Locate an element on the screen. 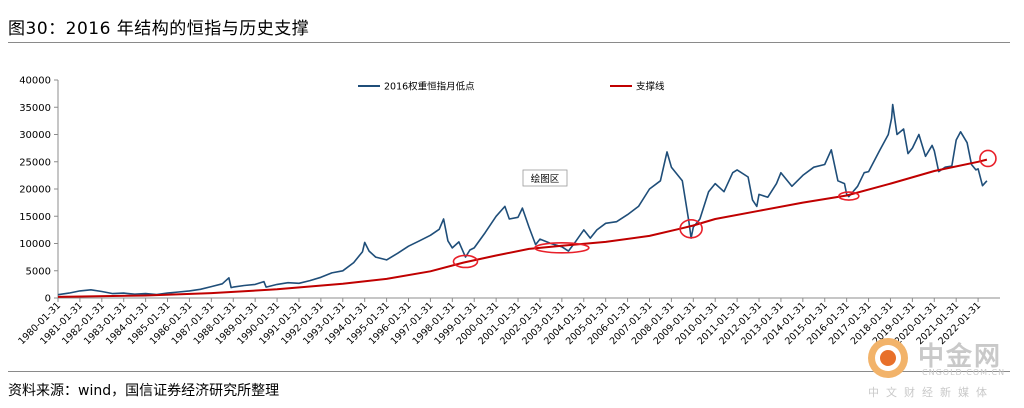 This screenshot has height=408, width=1024. y-tick-label: 25000 is located at coordinates (35, 162).